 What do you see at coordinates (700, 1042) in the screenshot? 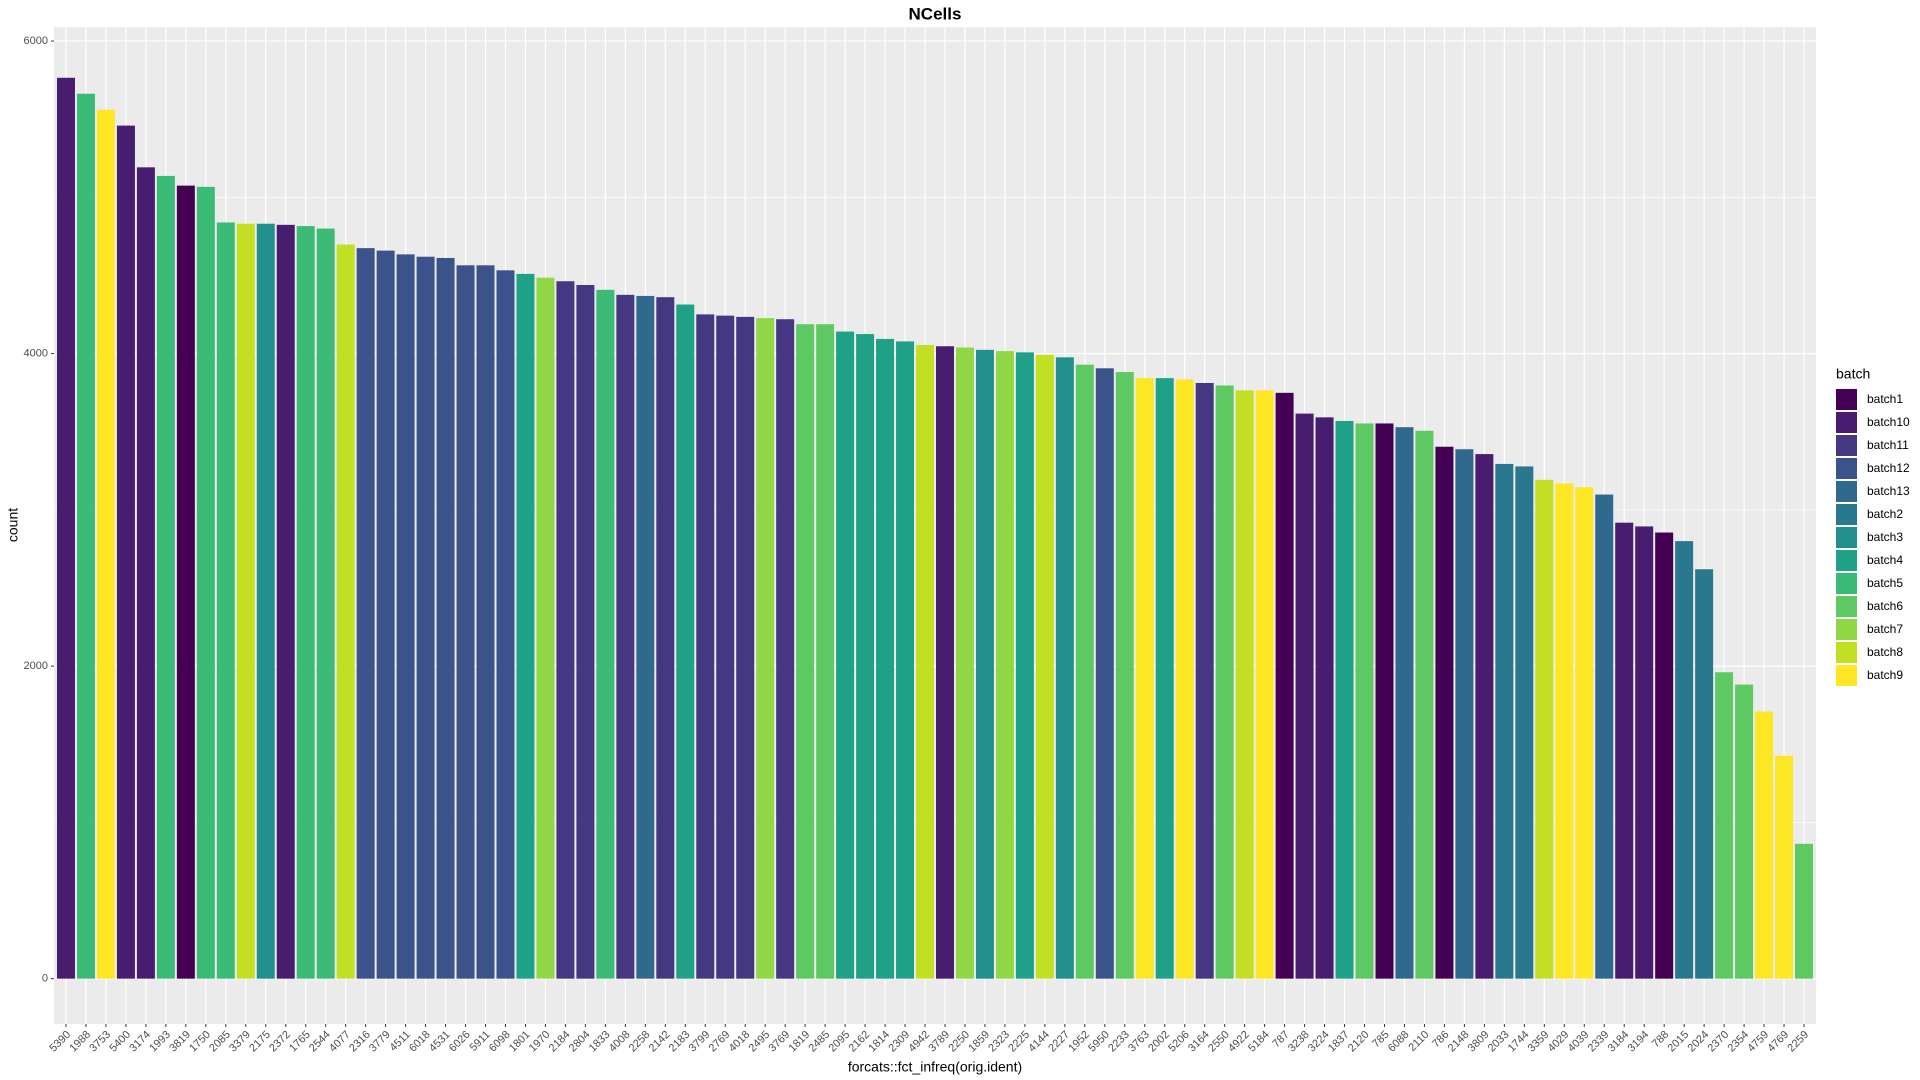
I see `x-tick-label: 3799` at bounding box center [700, 1042].